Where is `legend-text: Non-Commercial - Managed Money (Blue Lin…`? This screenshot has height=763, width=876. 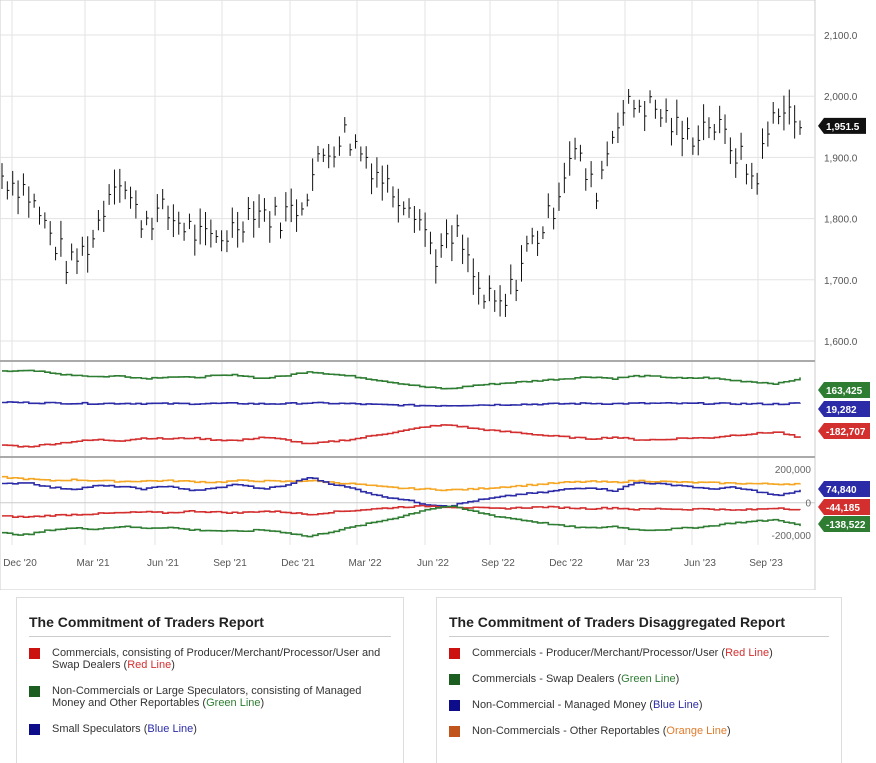
legend-text: Non-Commercial - Managed Money (Blue Lin… is located at coordinates (587, 705).